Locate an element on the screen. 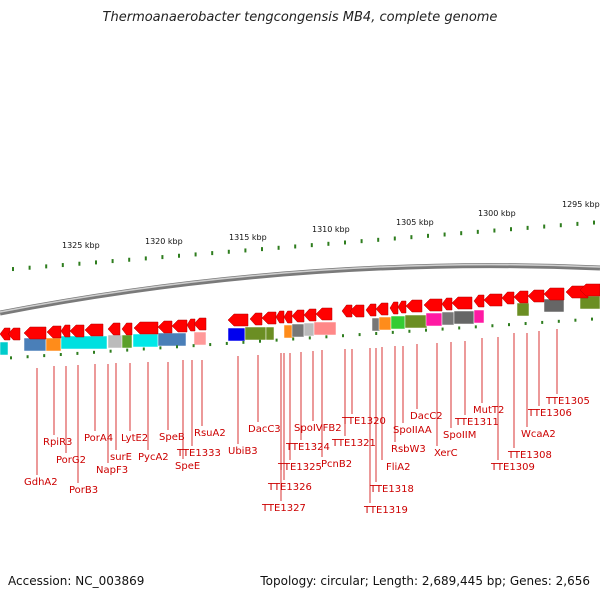 The width and height of the screenshot is (600, 600). gene-label: PycA2 is located at coordinates (153, 457).